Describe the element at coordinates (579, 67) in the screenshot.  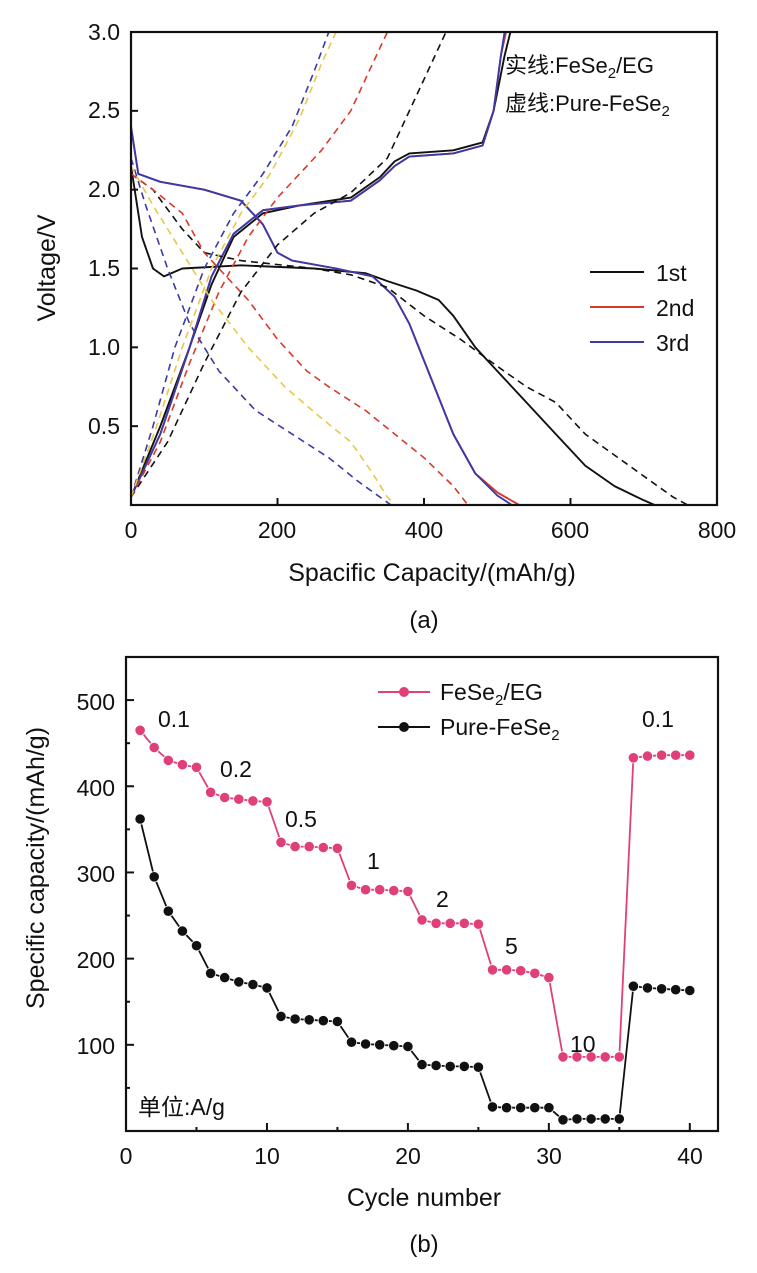
I see `a-solid-line-note: 实线:FeSe2/EG` at that location.